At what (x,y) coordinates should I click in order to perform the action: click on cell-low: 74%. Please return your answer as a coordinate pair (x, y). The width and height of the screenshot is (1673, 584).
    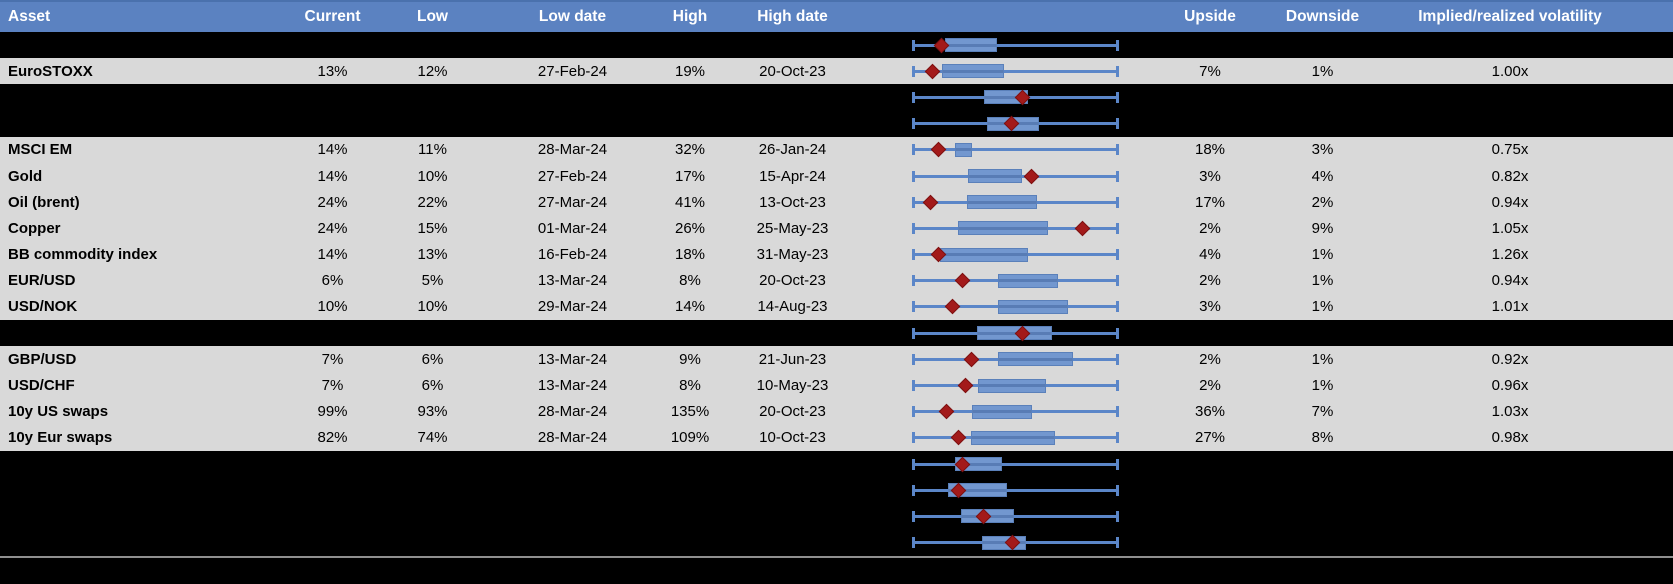
    Looking at the image, I should click on (432, 438).